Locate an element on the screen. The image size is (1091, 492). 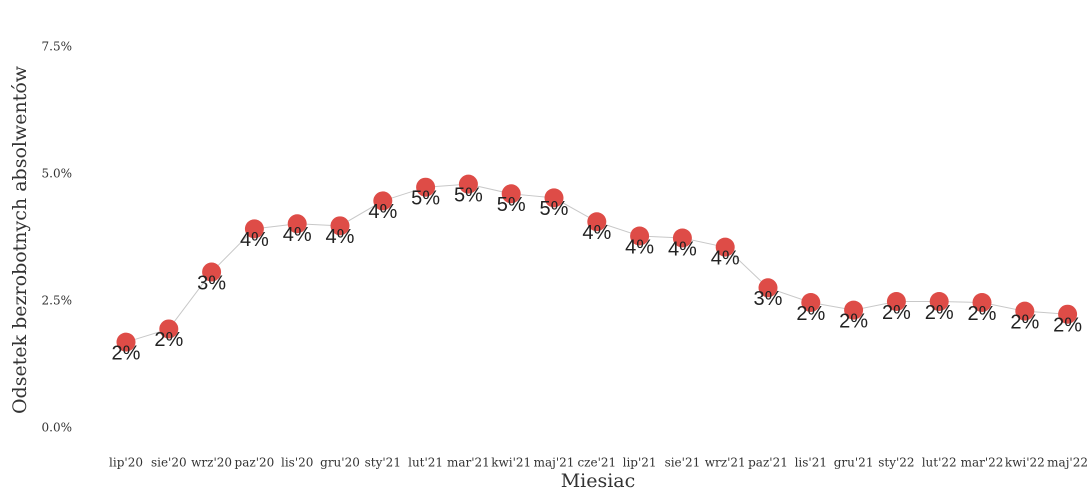
x-tick-label: sie'20 is located at coordinates (169, 463).